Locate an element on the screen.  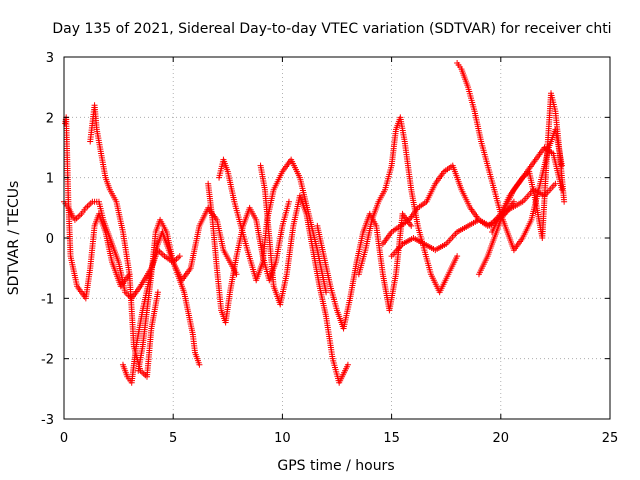
series-track-o is located at coordinates (527, 189).